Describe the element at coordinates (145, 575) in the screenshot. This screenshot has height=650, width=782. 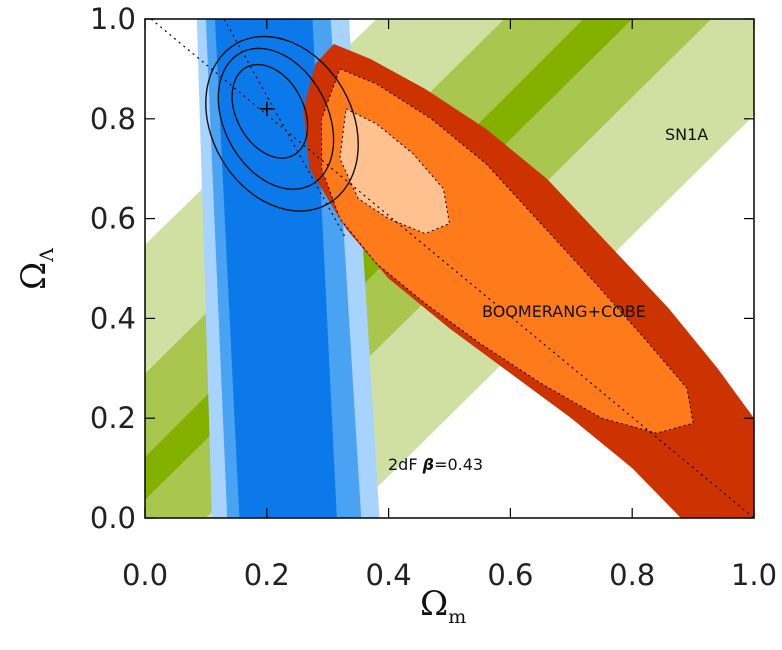
I see `x-tick-label: 0.0` at that location.